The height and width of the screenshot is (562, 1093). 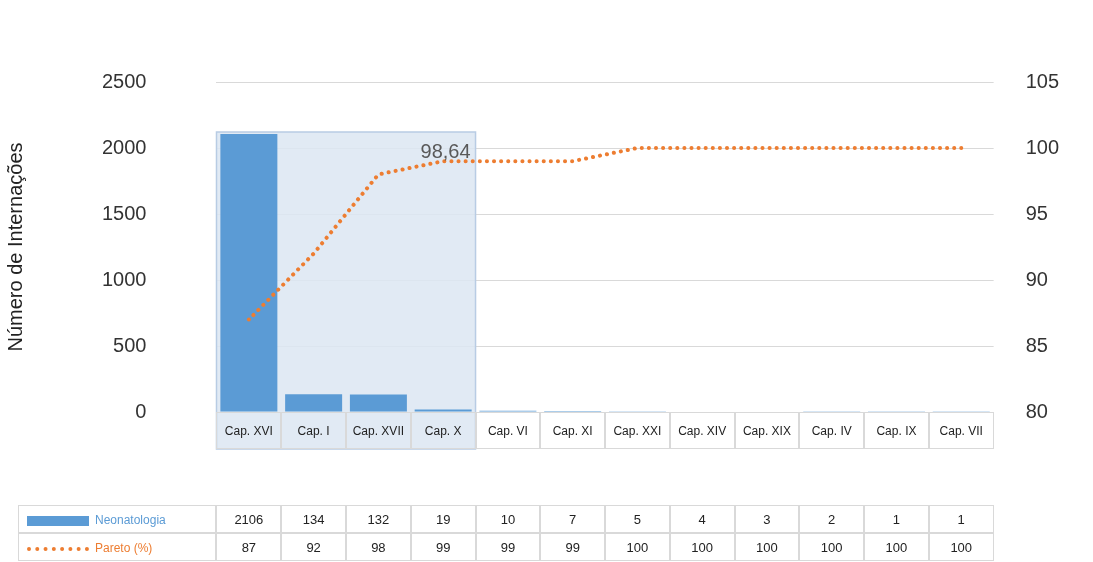 What do you see at coordinates (249, 430) in the screenshot?
I see `x-tick-label: Cap. XVI` at bounding box center [249, 430].